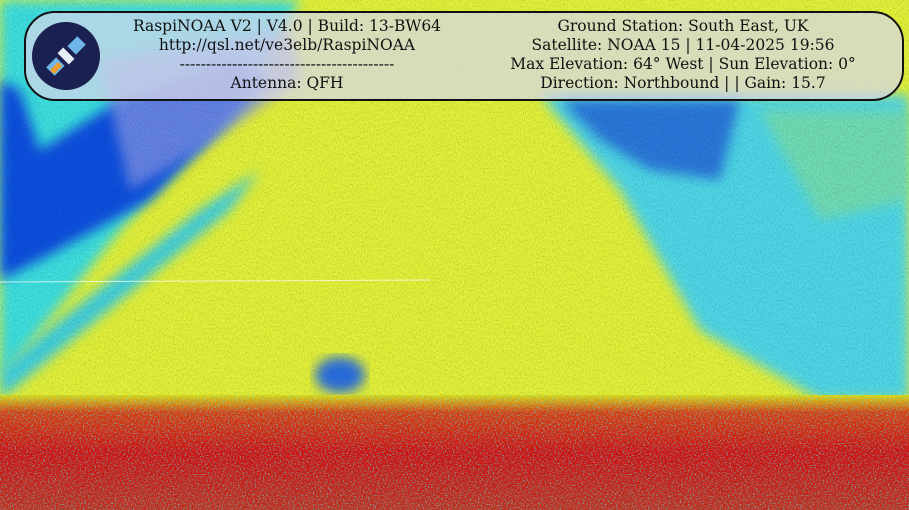 The height and width of the screenshot is (510, 909). I want to click on header-right-line: Ground Station: South East, UK, so click(683, 26).